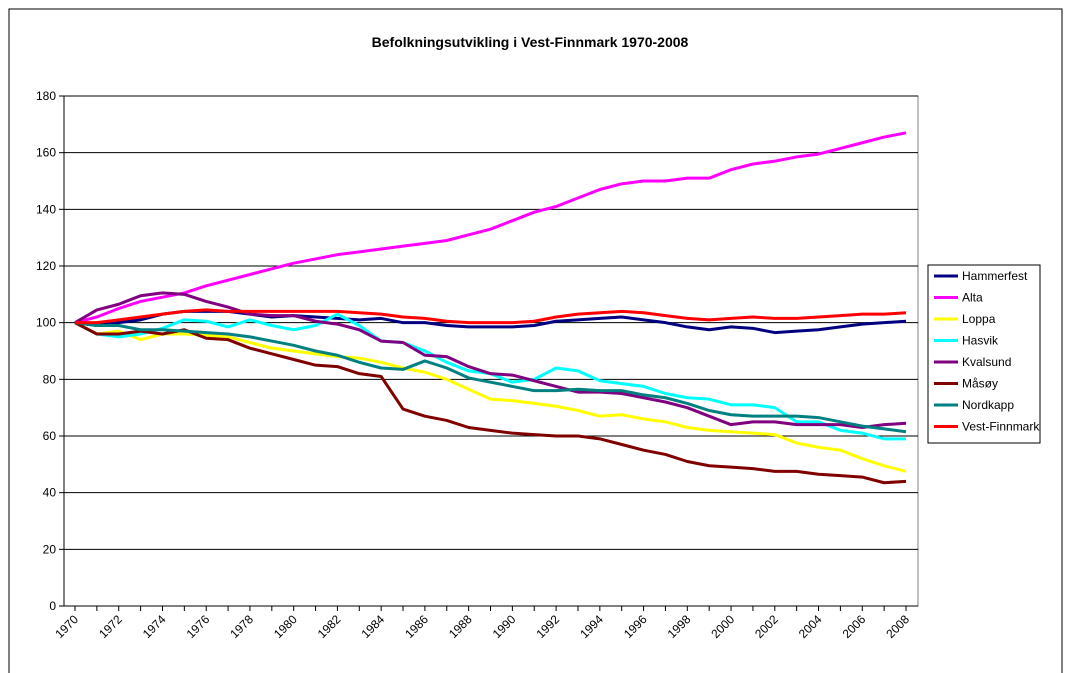 The width and height of the screenshot is (1065, 673). What do you see at coordinates (50, 549) in the screenshot?
I see `y-tick-label: 20` at bounding box center [50, 549].